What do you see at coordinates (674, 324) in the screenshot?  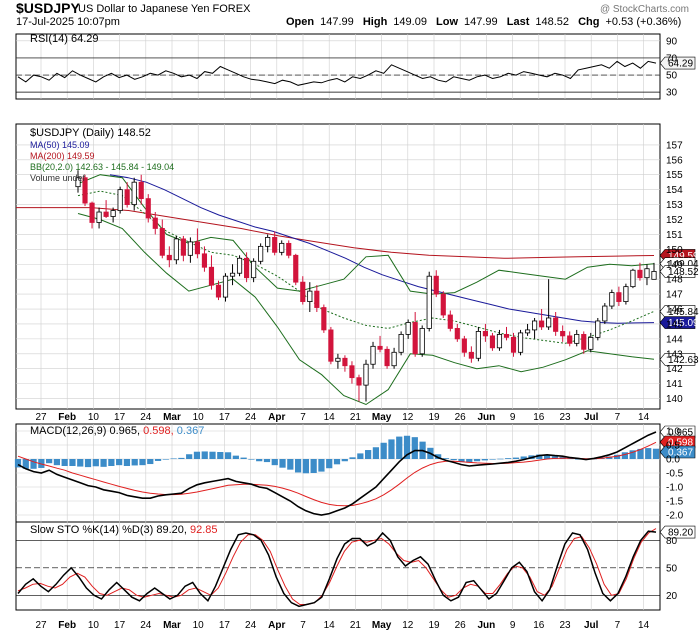 I see `price-tick-label: 145` at bounding box center [674, 324].